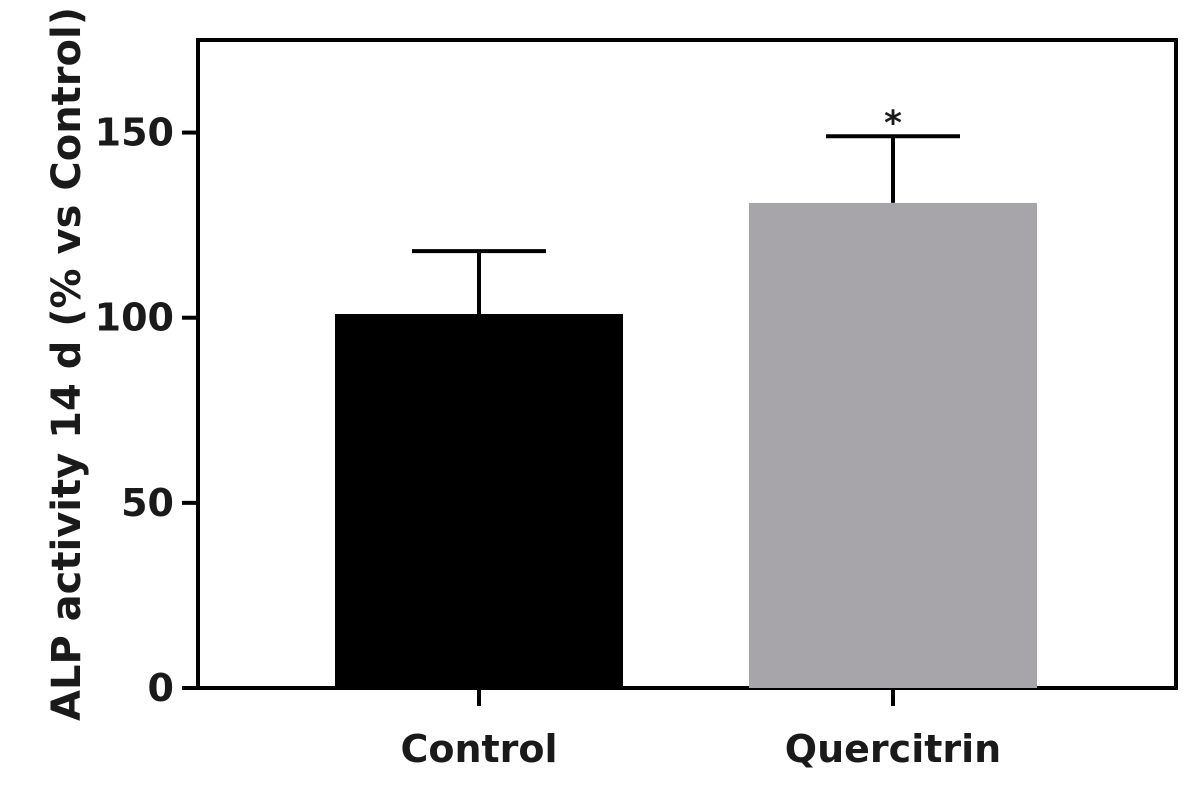  What do you see at coordinates (67, 364) in the screenshot?
I see `y-axis-title: ALP activity 14 d (% vs Control)` at bounding box center [67, 364].